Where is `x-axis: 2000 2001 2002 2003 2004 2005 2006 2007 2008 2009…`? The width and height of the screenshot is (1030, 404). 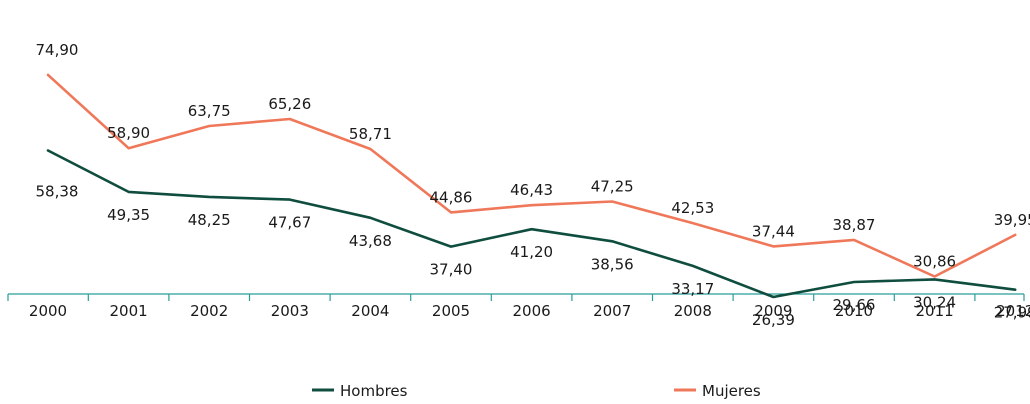 x-axis: 2000 2001 2002 2003 2004 2005 2006 2007 2008 2009… is located at coordinates (518, 306).